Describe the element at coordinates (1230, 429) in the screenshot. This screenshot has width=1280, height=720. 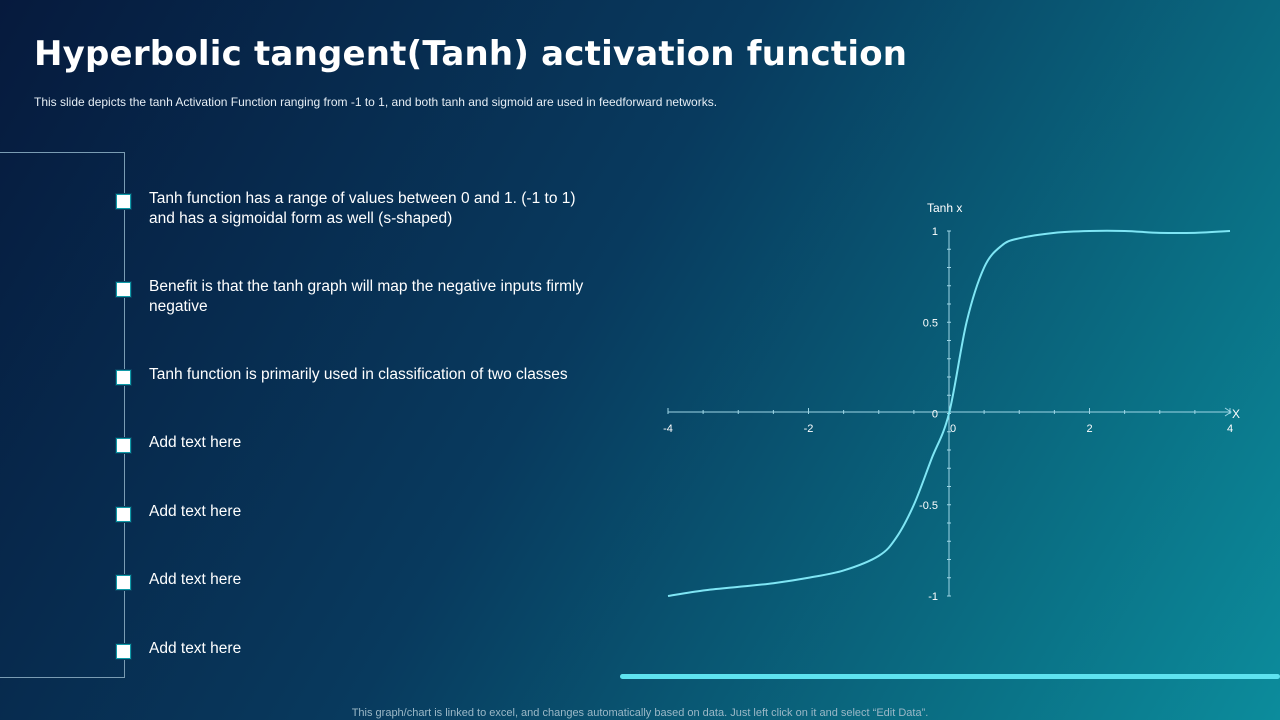
I see `x-tick-label: 4` at that location.